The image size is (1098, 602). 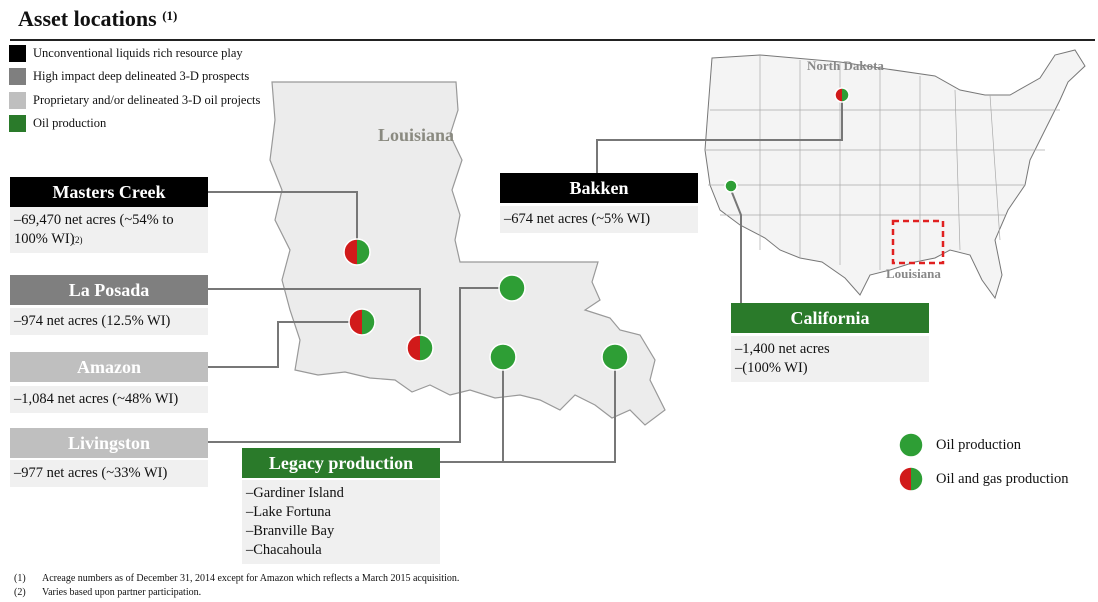 I want to click on bakken-details: –674 net acres (~5% WI), so click(x=599, y=219).